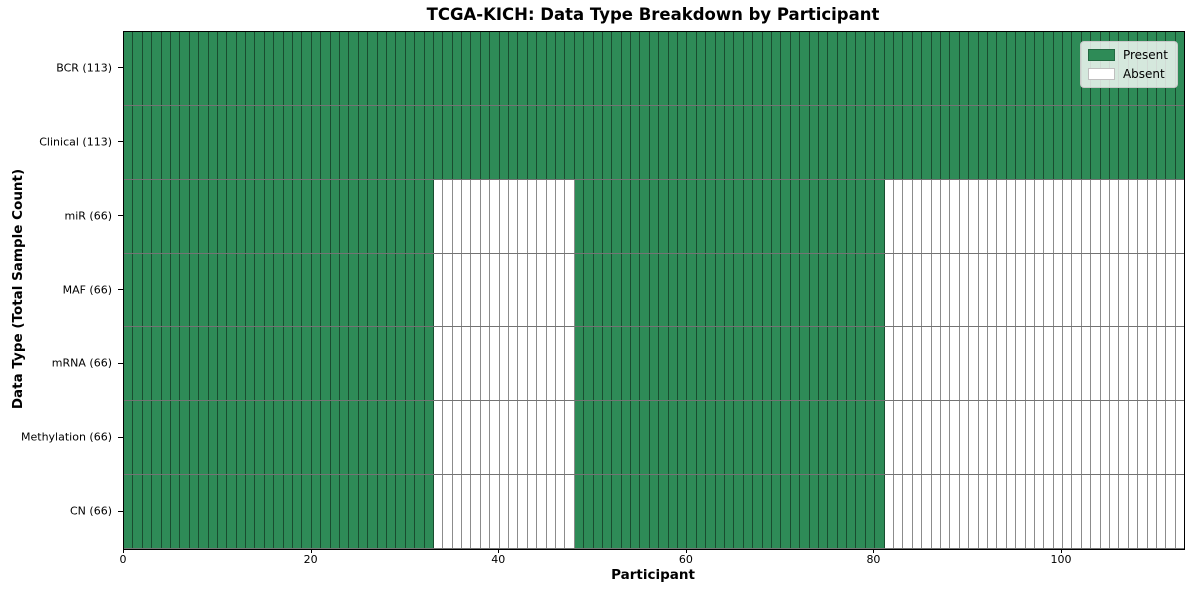 Image resolution: width=1200 pixels, height=600 pixels. What do you see at coordinates (88, 216) in the screenshot?
I see `y-tick-label: miR (66)` at bounding box center [88, 216].